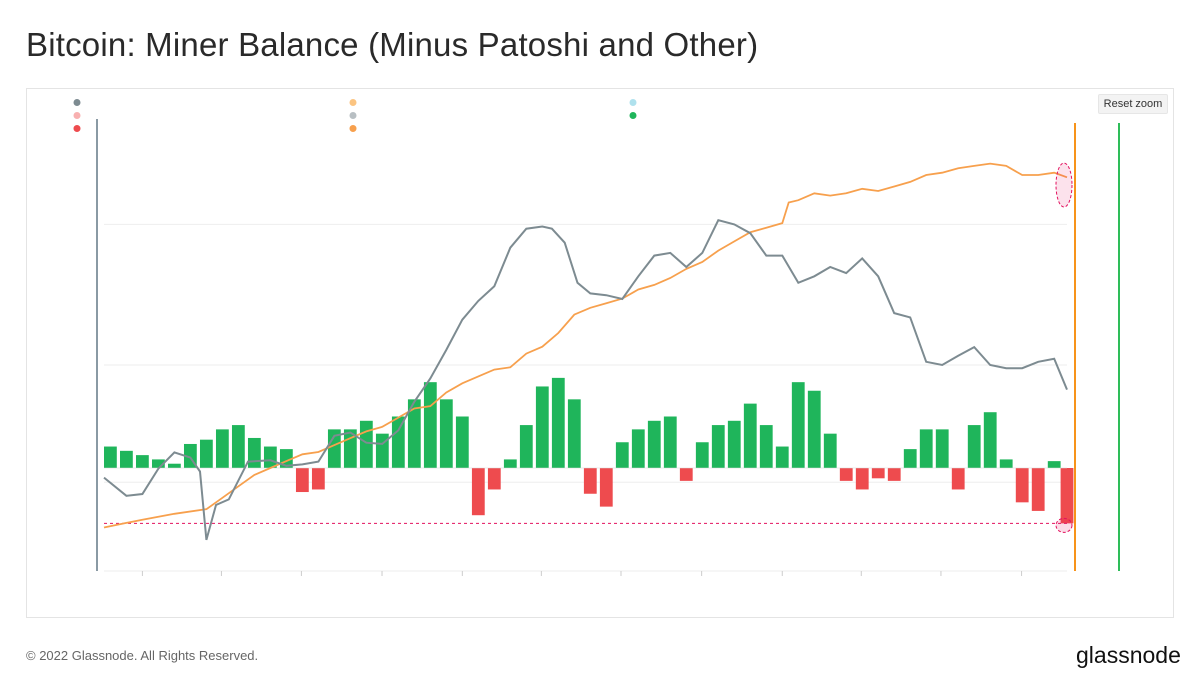 Image resolution: width=1200 pixels, height=692 pixels. Describe the element at coordinates (1133, 104) in the screenshot. I see `reset-zoom-button: Reset zoom` at that location.